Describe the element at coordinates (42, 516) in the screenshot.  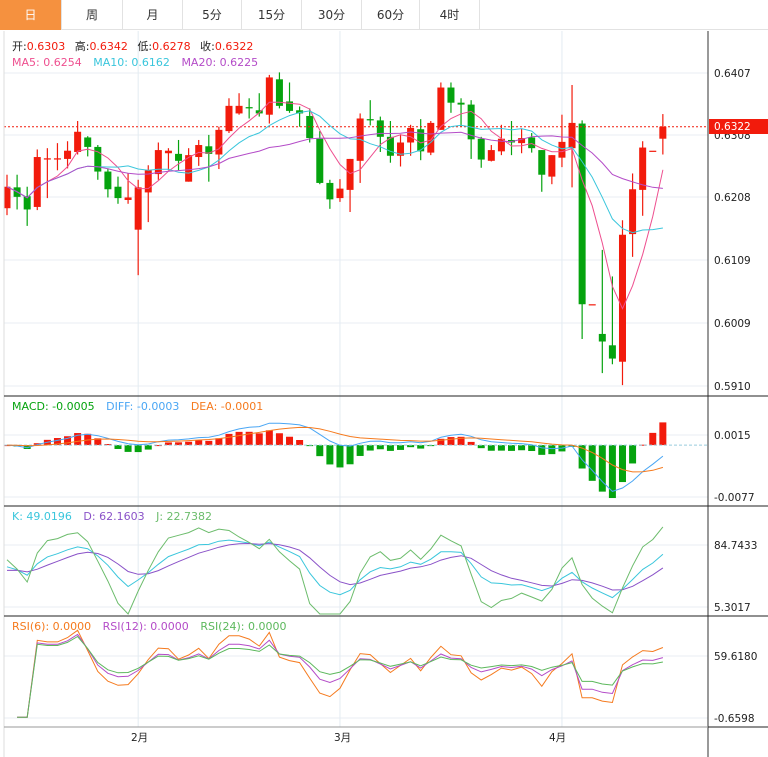
I see `k-value: K: 49.0196` at that location.